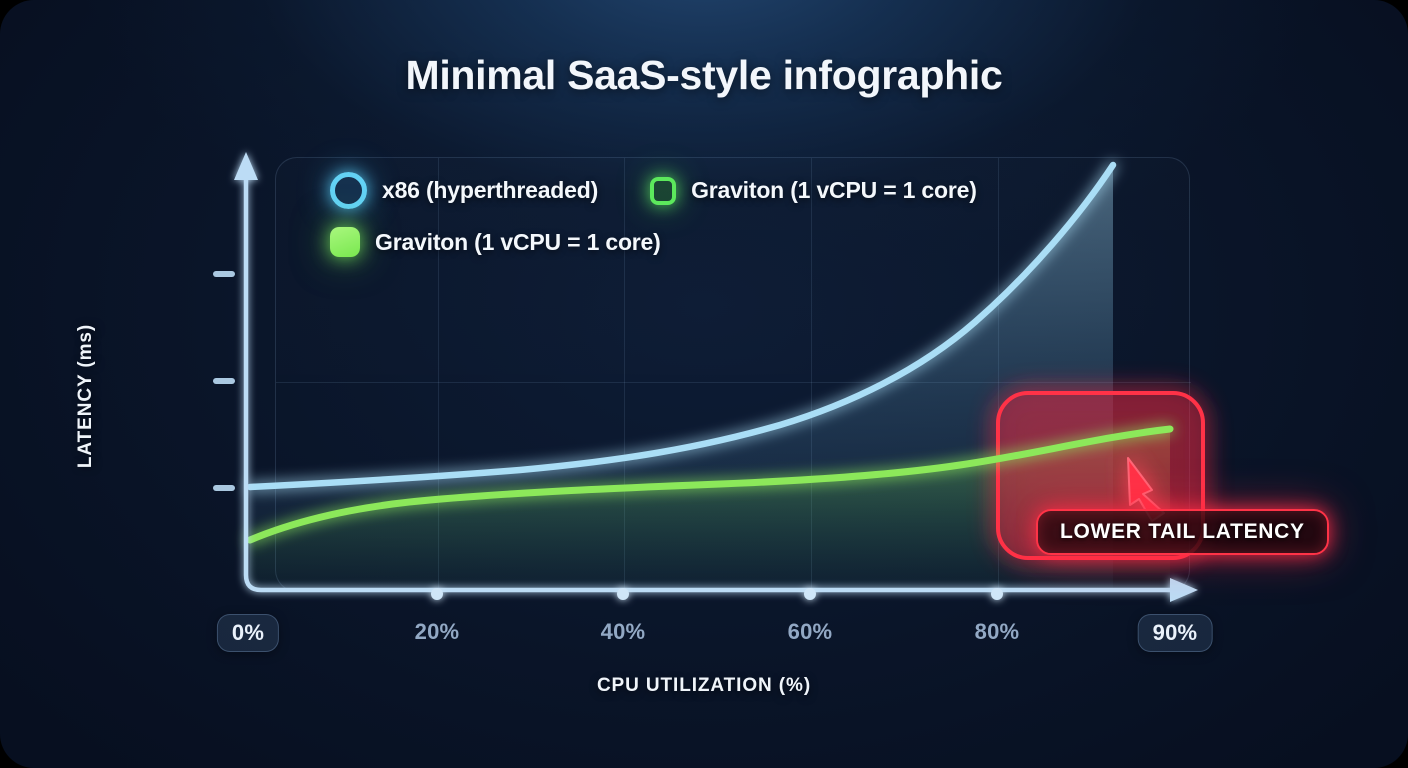 This screenshot has height=768, width=1408. I want to click on legend-label: x86 (hyperthreaded), so click(490, 190).